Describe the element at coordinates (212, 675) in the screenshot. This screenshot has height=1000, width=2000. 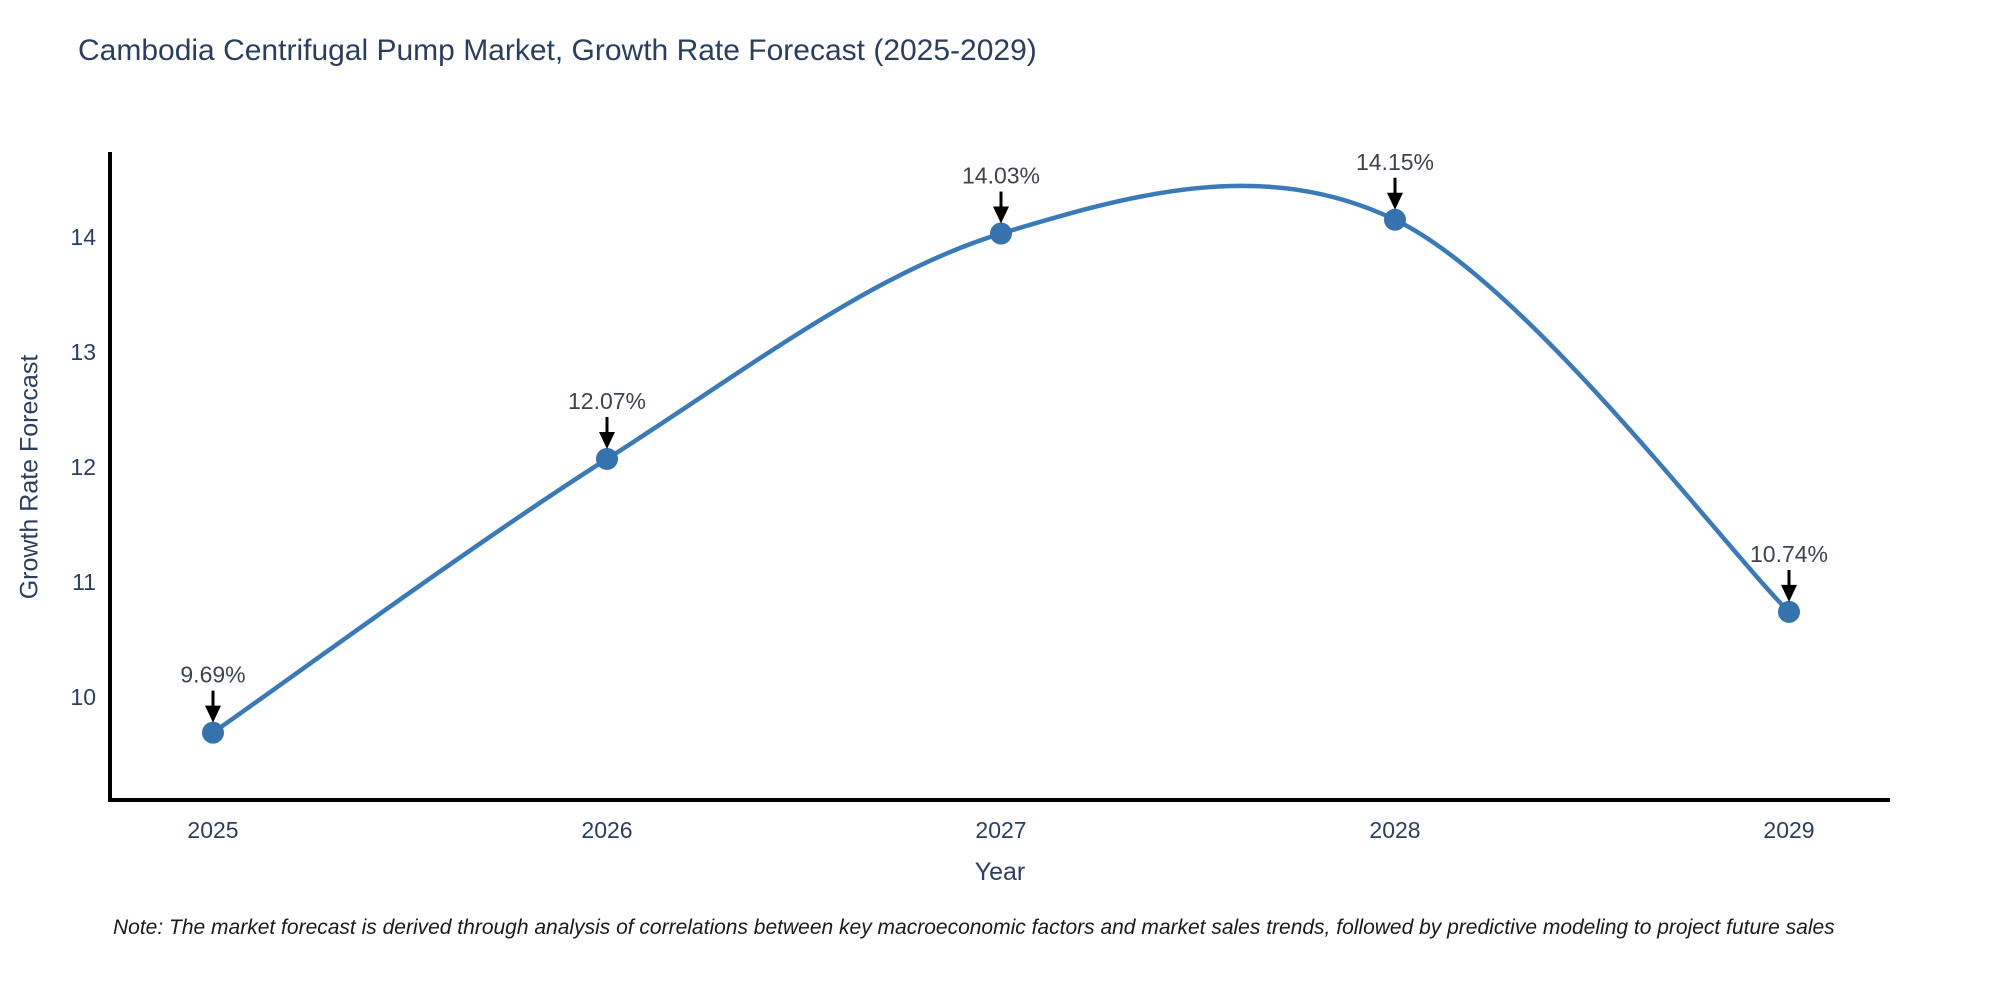
I see `data-point-label: 9.69%` at that location.